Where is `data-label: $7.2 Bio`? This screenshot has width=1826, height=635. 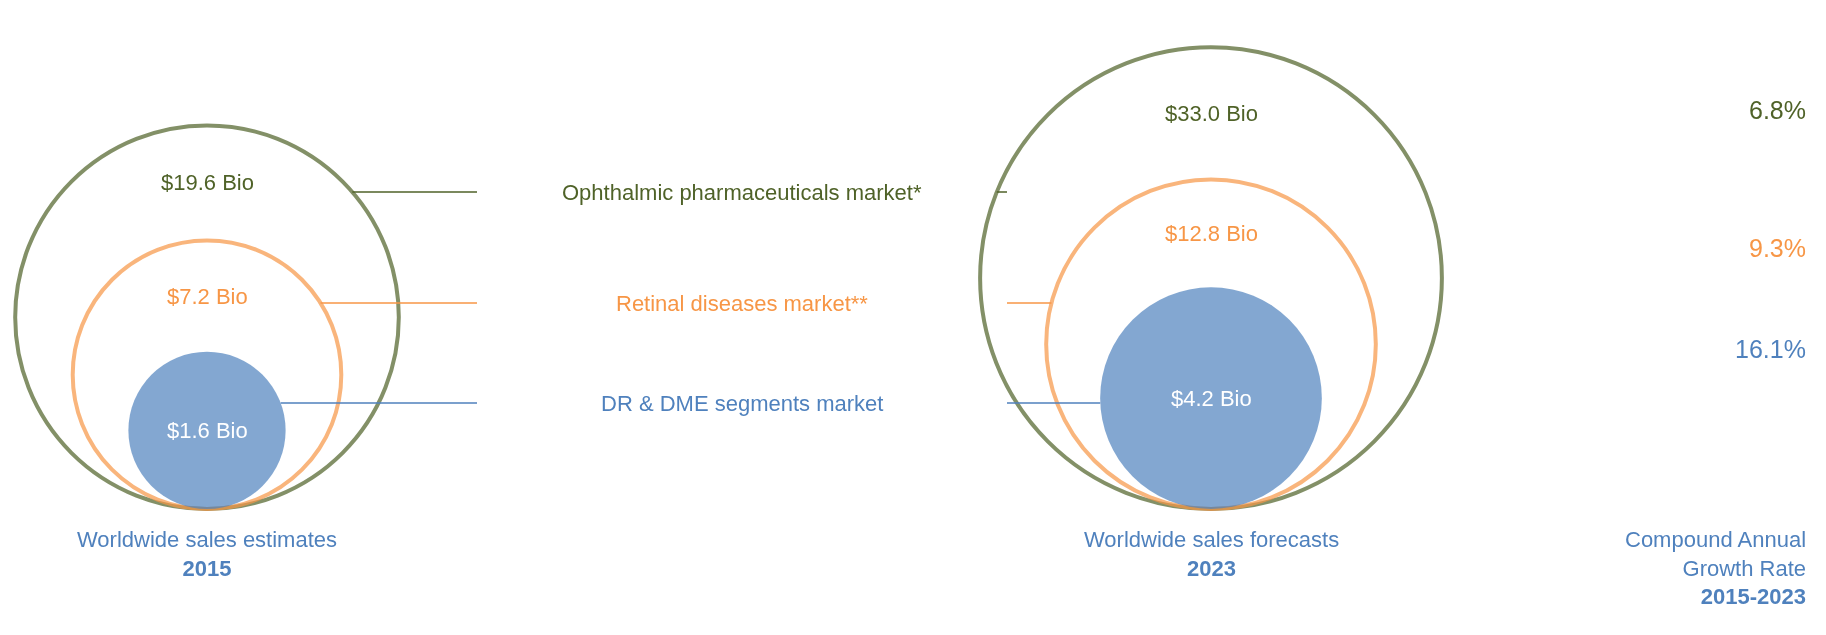
data-label: $7.2 Bio is located at coordinates (207, 296).